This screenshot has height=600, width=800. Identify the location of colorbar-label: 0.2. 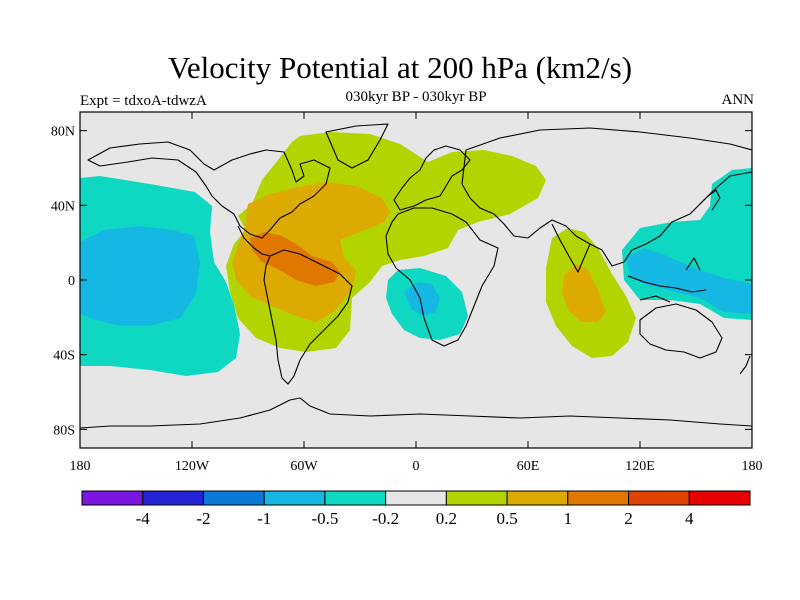
(446, 518).